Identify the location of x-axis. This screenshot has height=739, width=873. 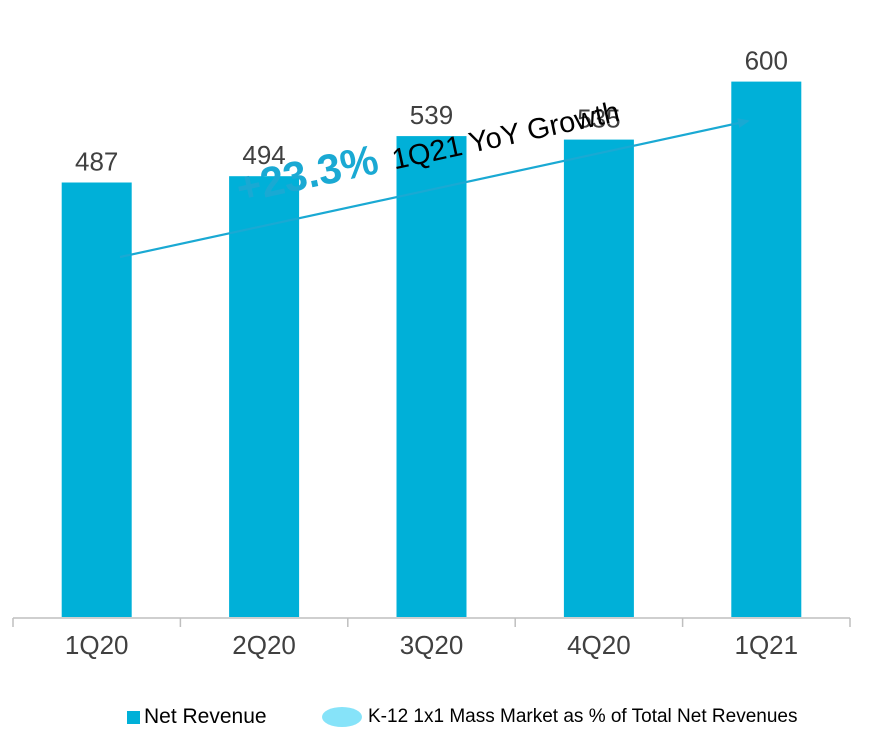
(431, 622).